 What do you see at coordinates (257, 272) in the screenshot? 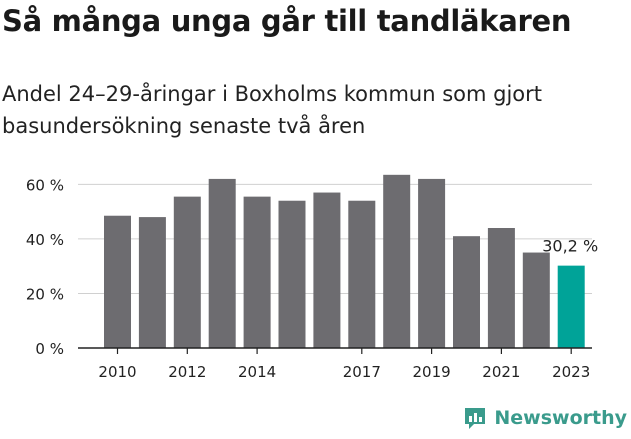
I see `bar-2014` at bounding box center [257, 272].